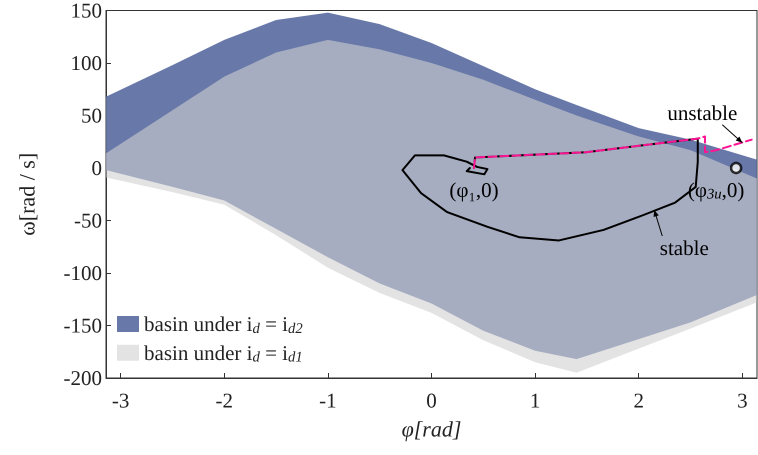 This screenshot has height=455, width=758. I want to click on annotation: unstable, so click(702, 112).